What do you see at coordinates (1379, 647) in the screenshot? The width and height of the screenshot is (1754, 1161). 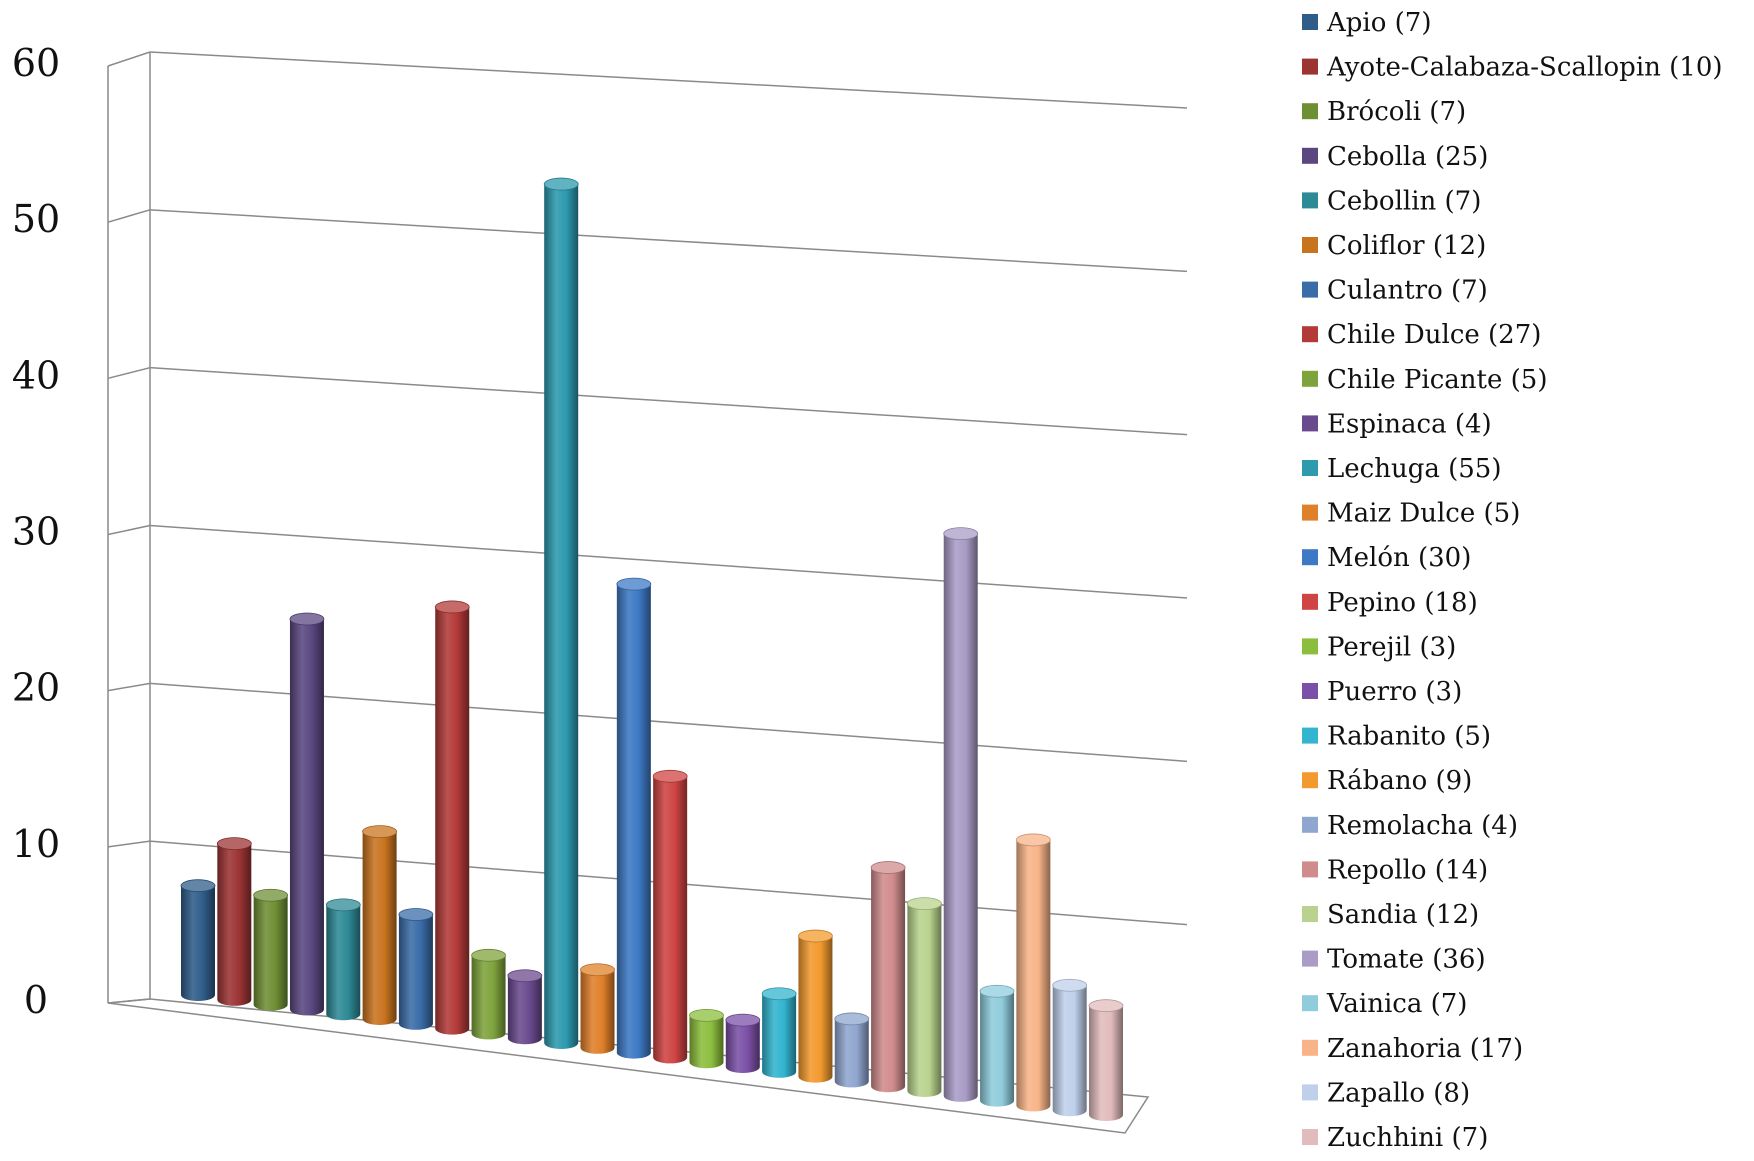 I see `legend-item: Perejil (3)` at bounding box center [1379, 647].